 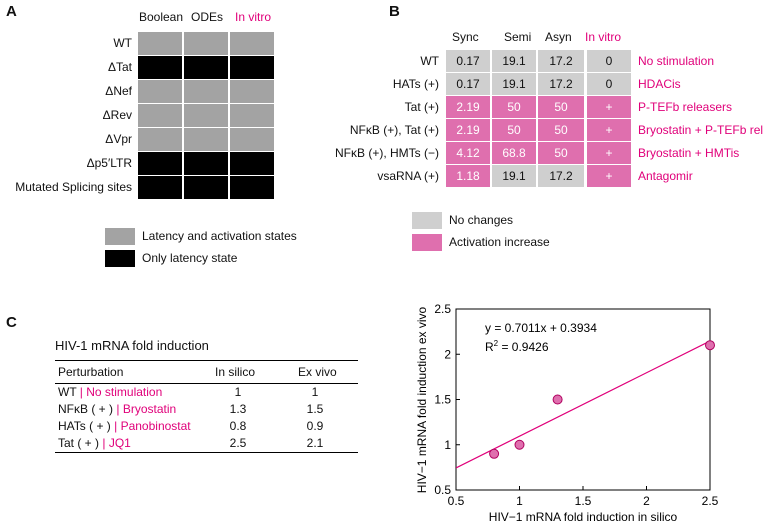 What do you see at coordinates (665, 176) in the screenshot?
I see `panel-b-treatment: Antagomir` at bounding box center [665, 176].